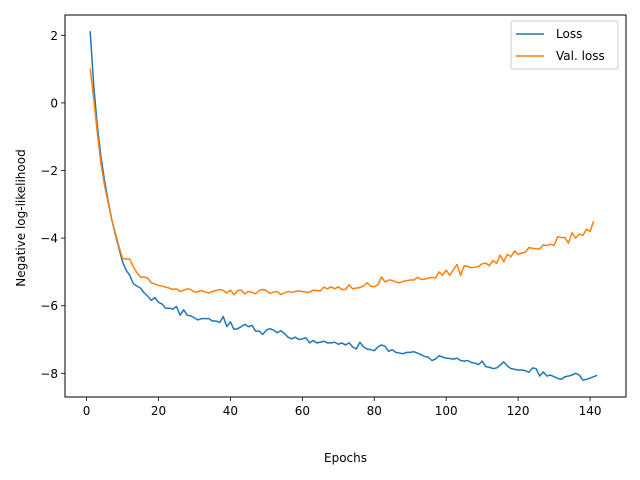 This screenshot has width=640, height=480. I want to click on x-tick-label: 20, so click(158, 411).